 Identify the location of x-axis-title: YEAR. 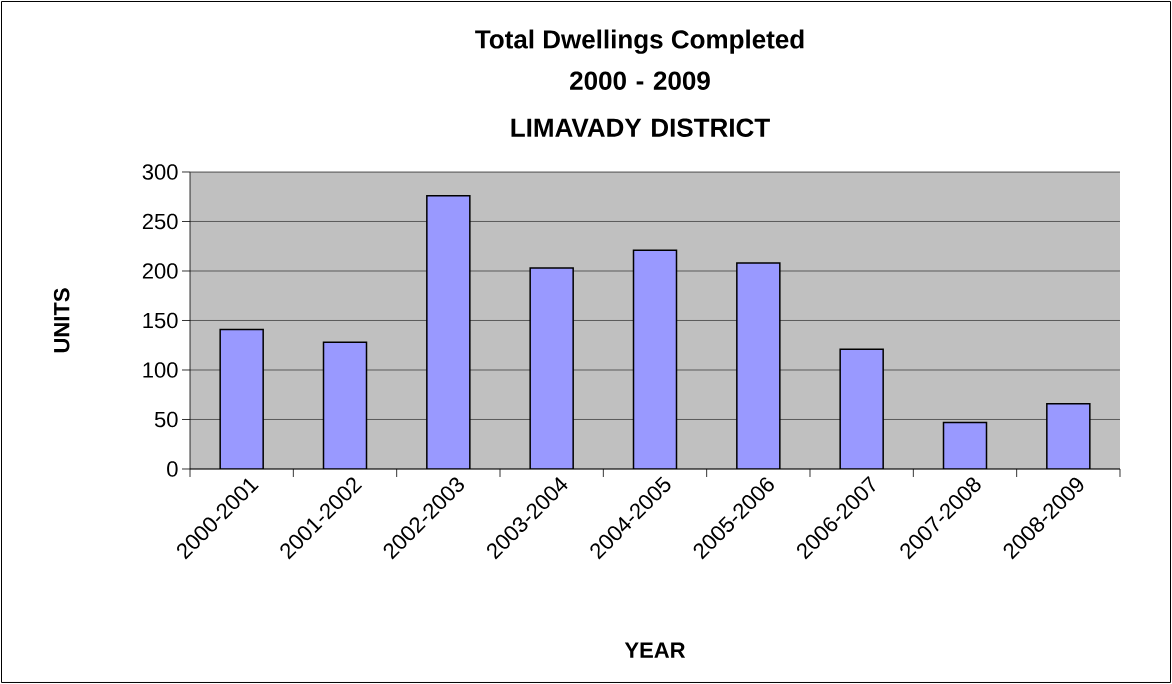
(655, 650).